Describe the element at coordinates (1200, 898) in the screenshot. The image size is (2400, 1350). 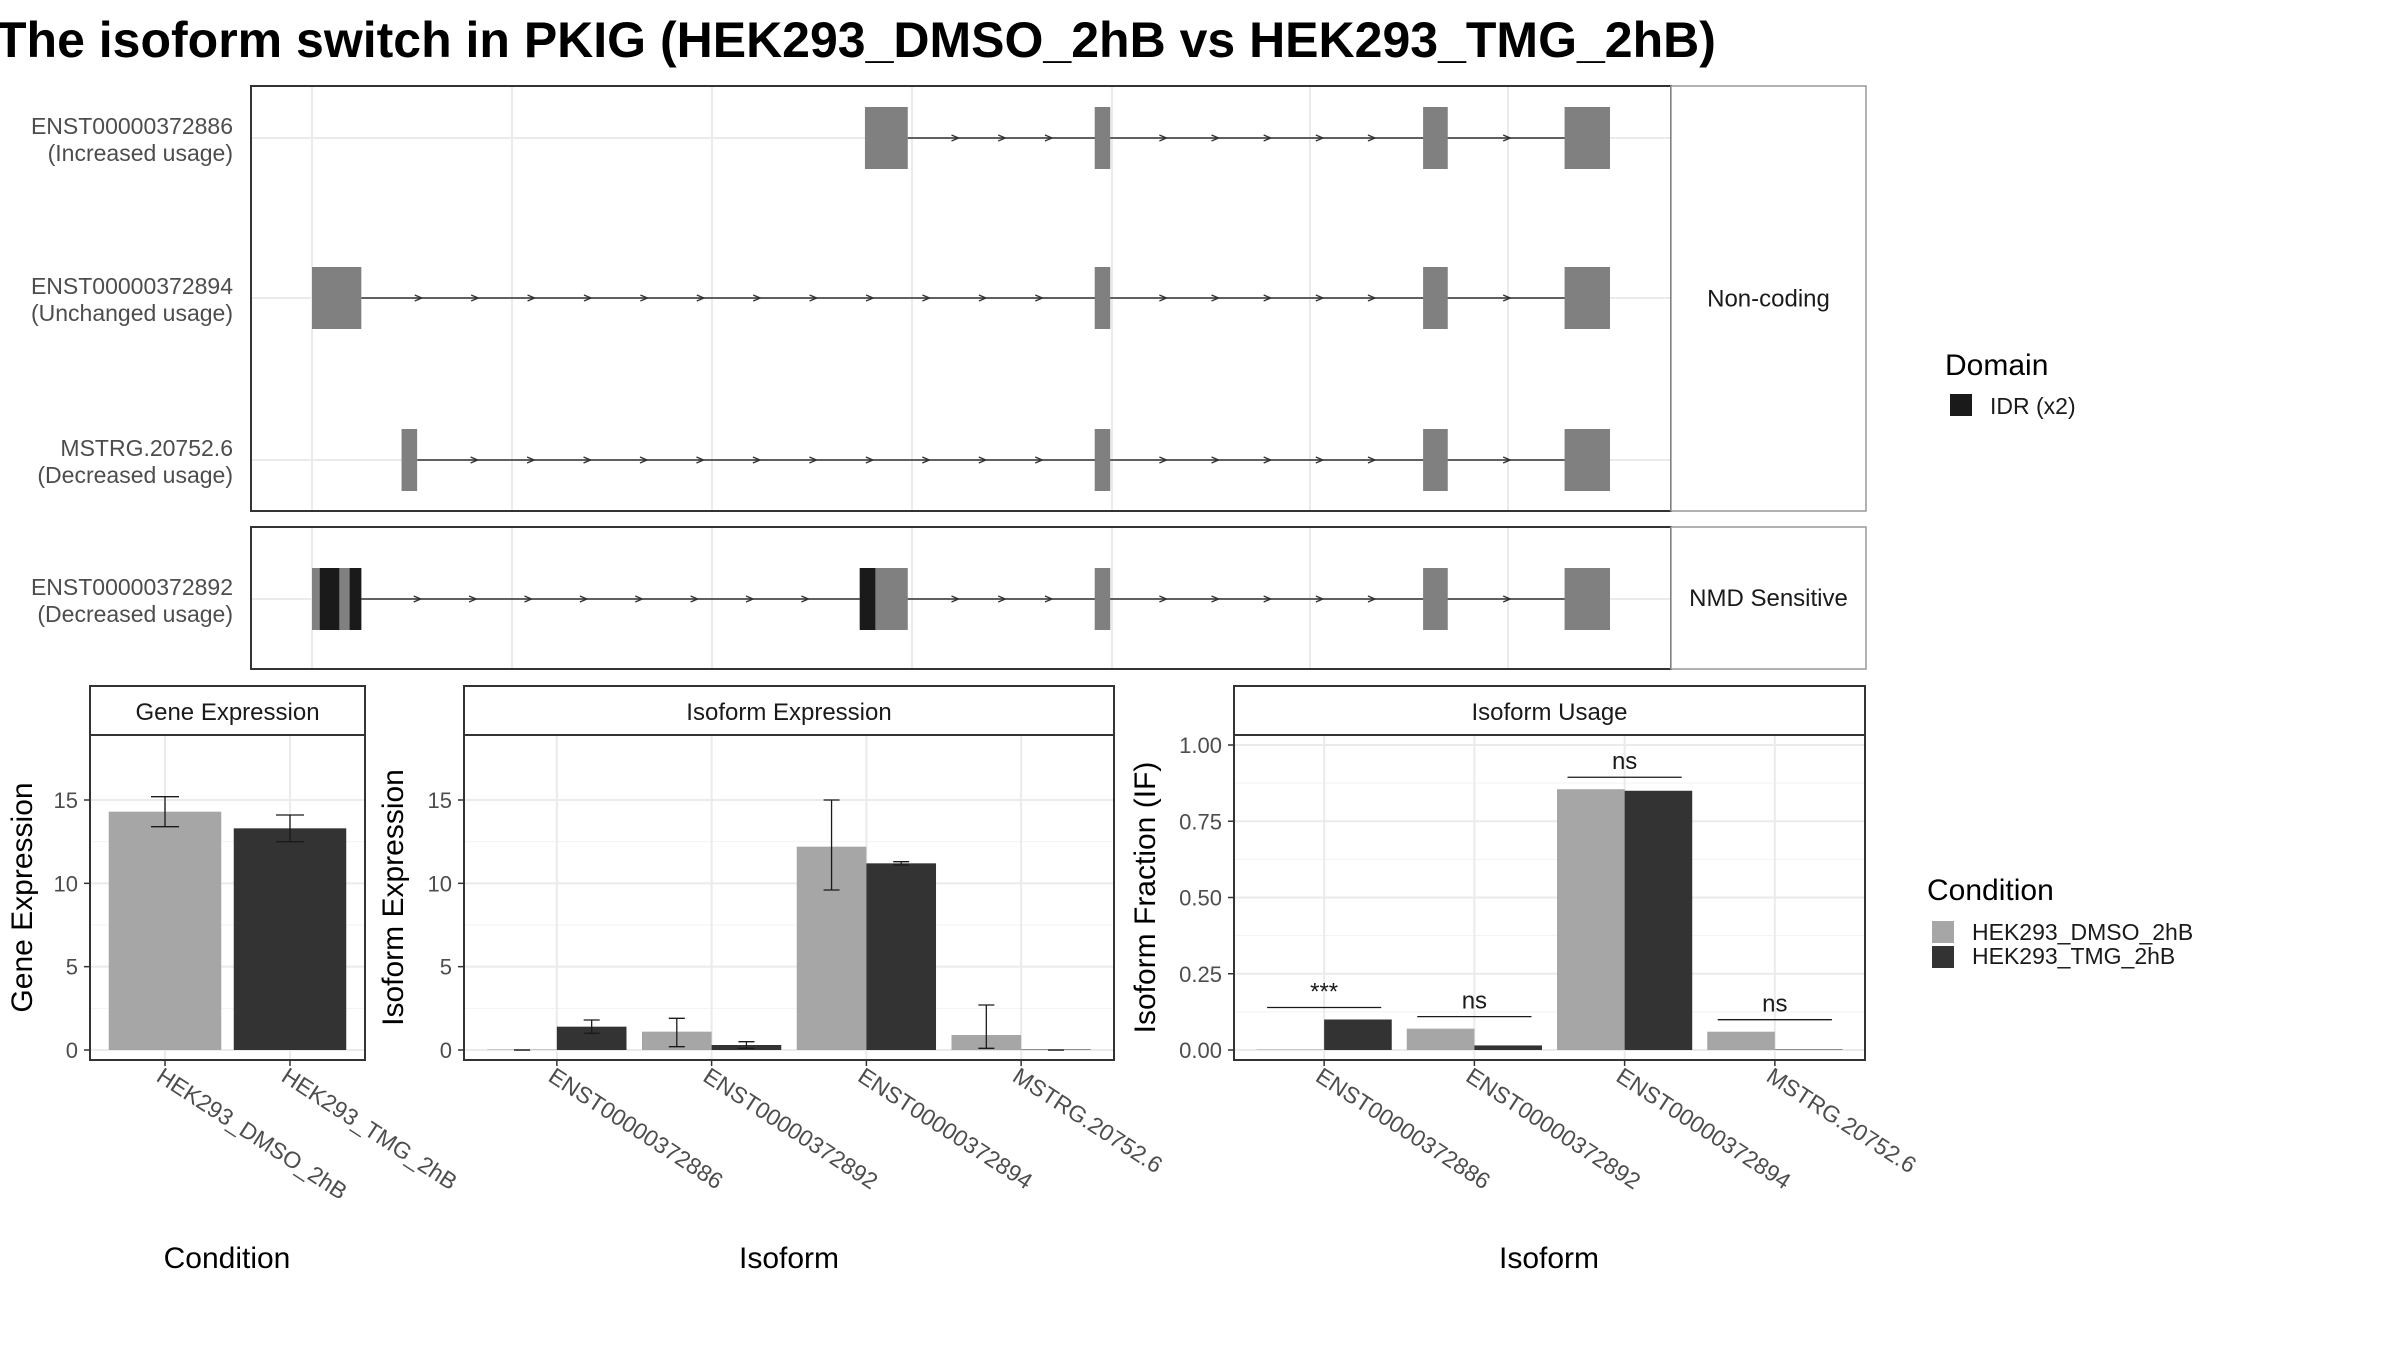
I see `y-tick-label: 0.50` at that location.